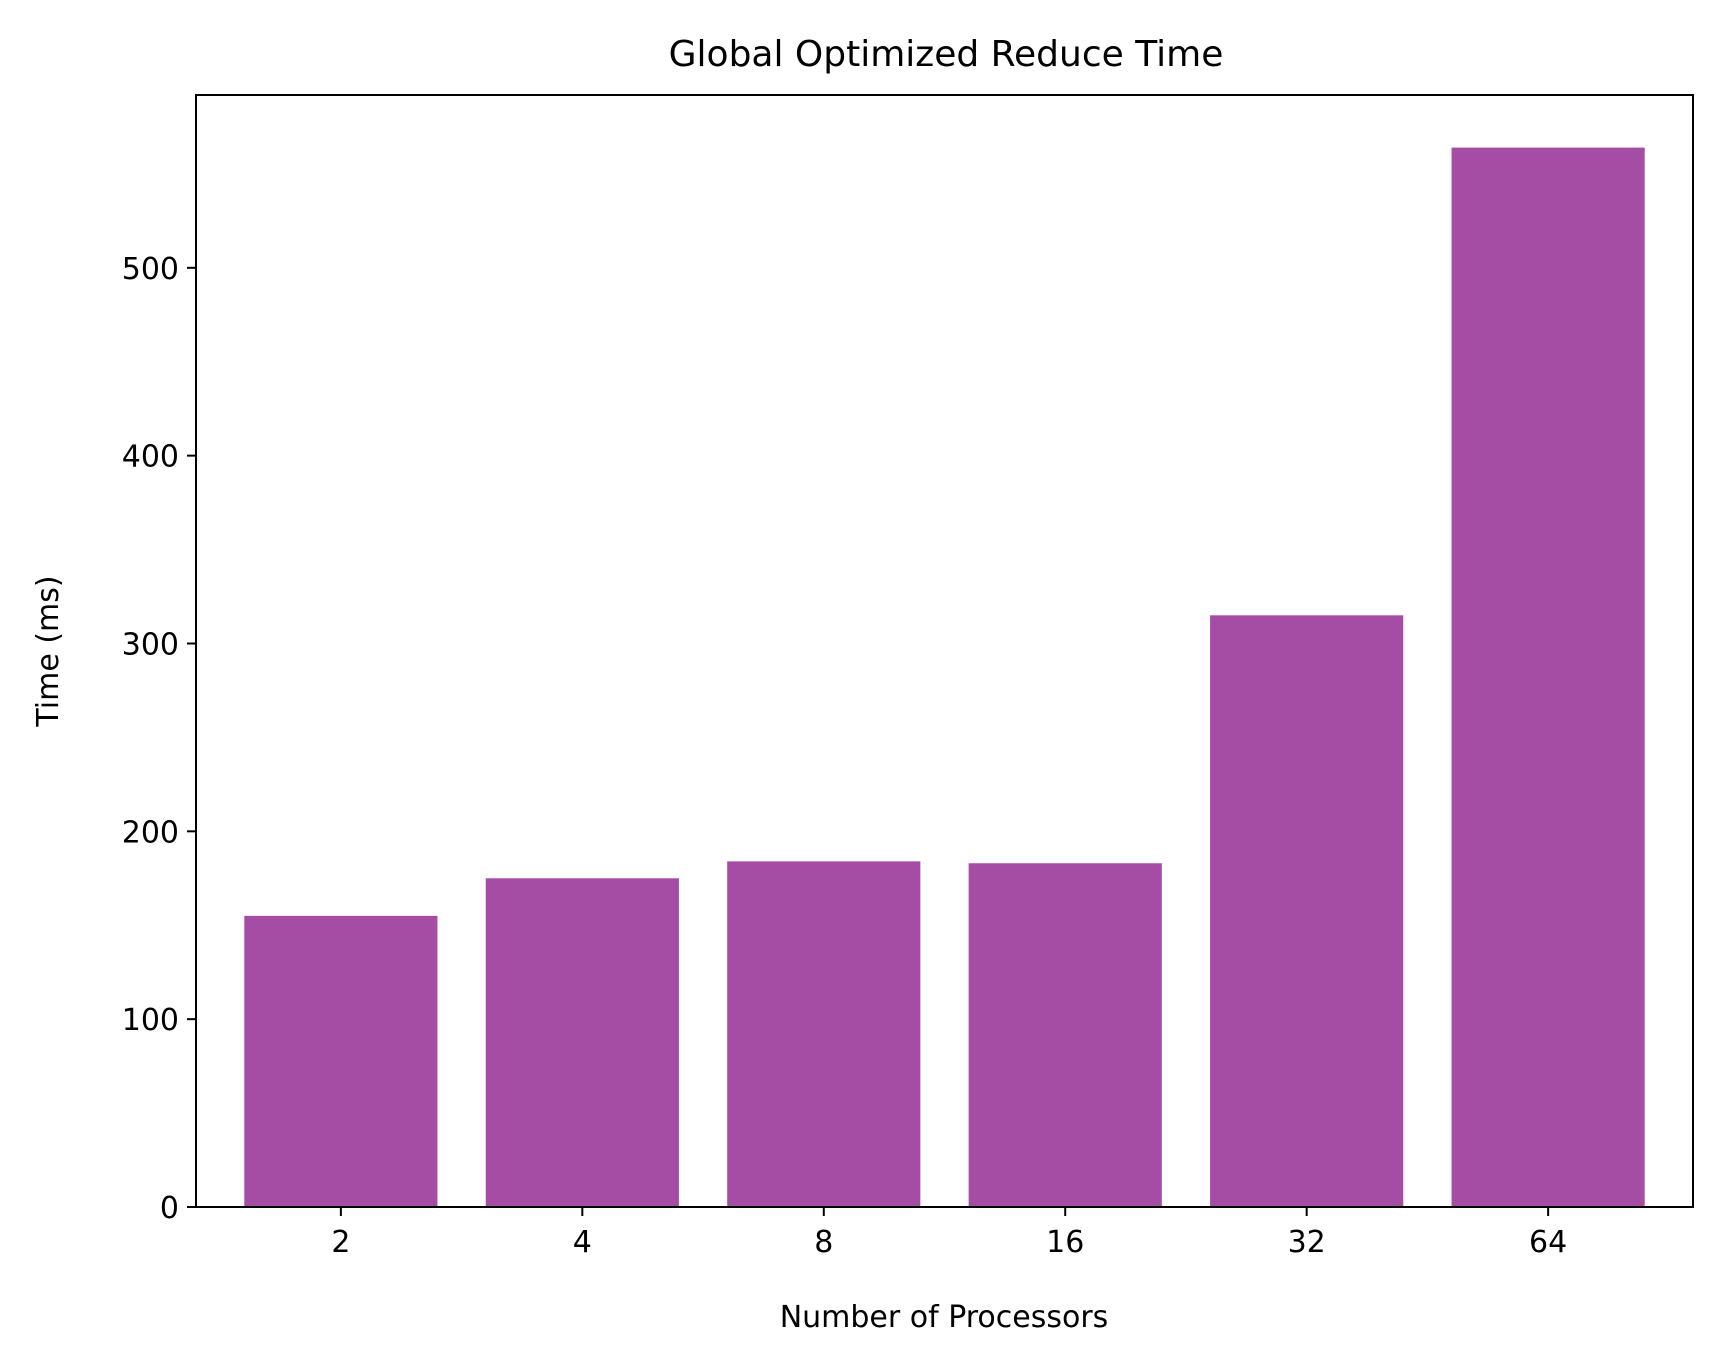 The height and width of the screenshot is (1361, 1713). I want to click on x-tick-label: 2, so click(340, 1242).